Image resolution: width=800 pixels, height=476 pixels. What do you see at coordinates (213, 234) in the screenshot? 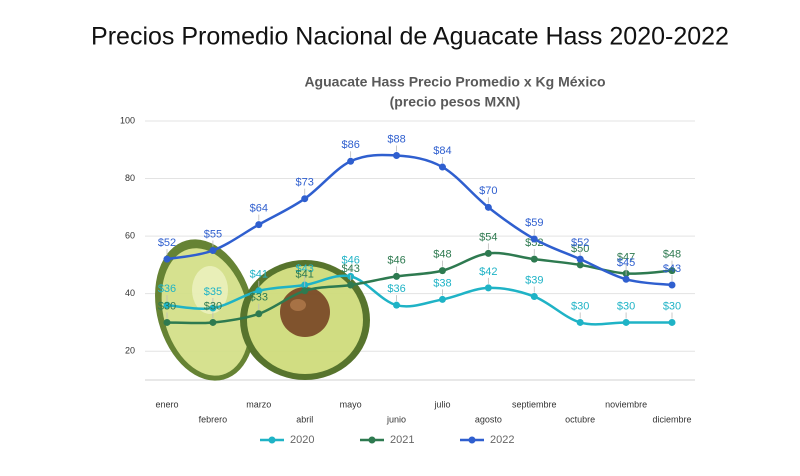
I see `value-label: $55` at bounding box center [213, 234].